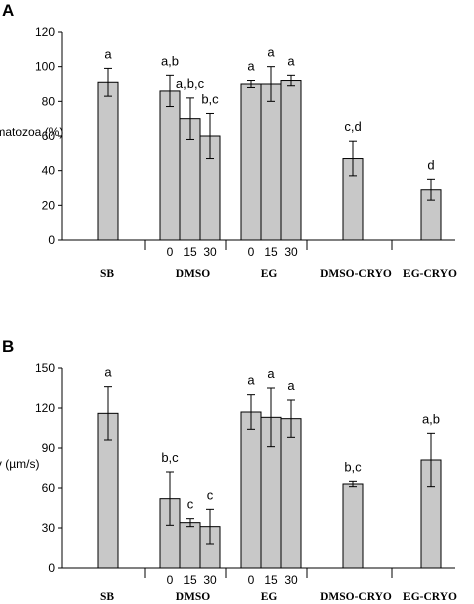 The image size is (474, 604). I want to click on panel-b-y-tick-label: 120, so click(45, 408).